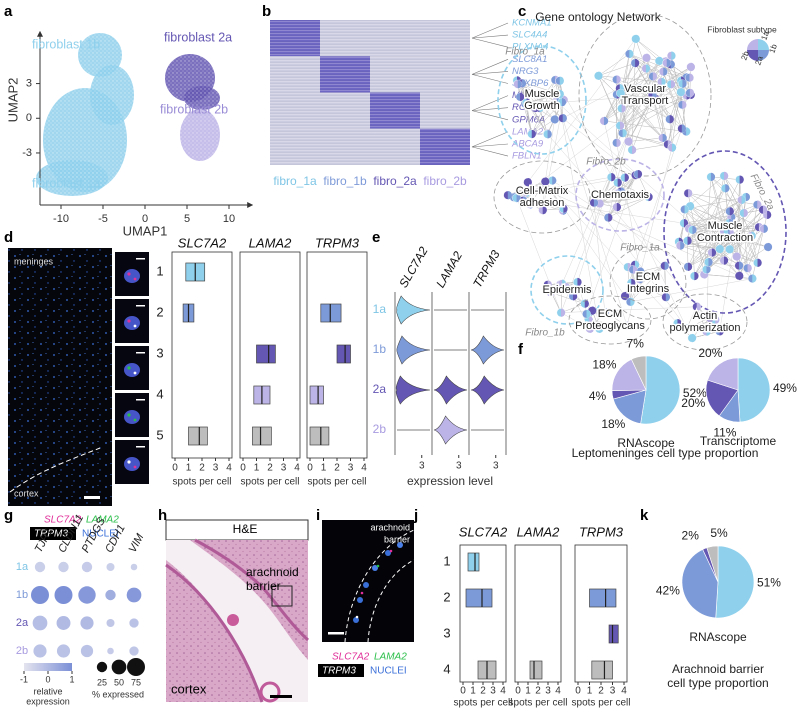 Image resolution: width=800 pixels, height=714 pixels. What do you see at coordinates (705, 316) in the screenshot?
I see `term-label: Actin` at bounding box center [705, 316].